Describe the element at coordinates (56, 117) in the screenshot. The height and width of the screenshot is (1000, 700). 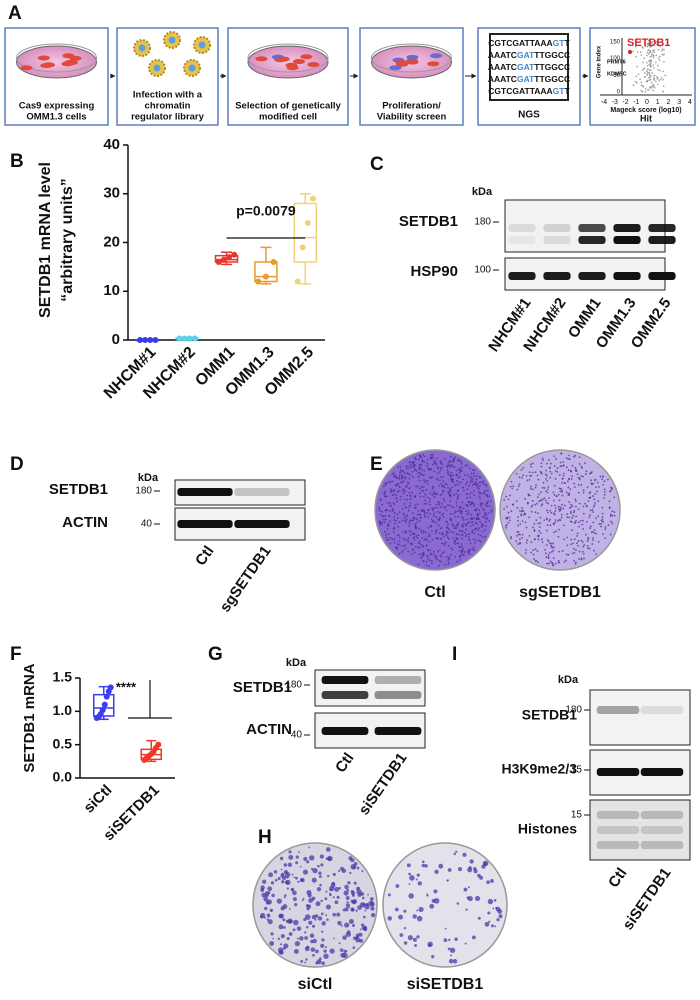
I see `step-text: OMM1.3 cells` at that location.